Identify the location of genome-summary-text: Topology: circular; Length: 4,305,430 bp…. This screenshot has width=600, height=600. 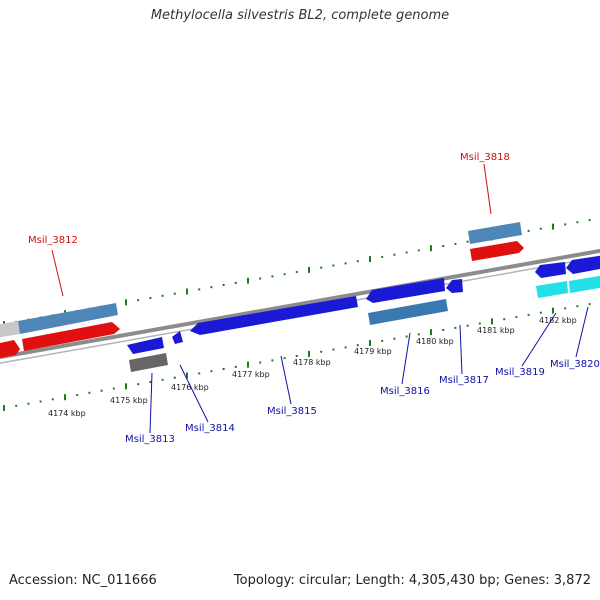
(412, 580).